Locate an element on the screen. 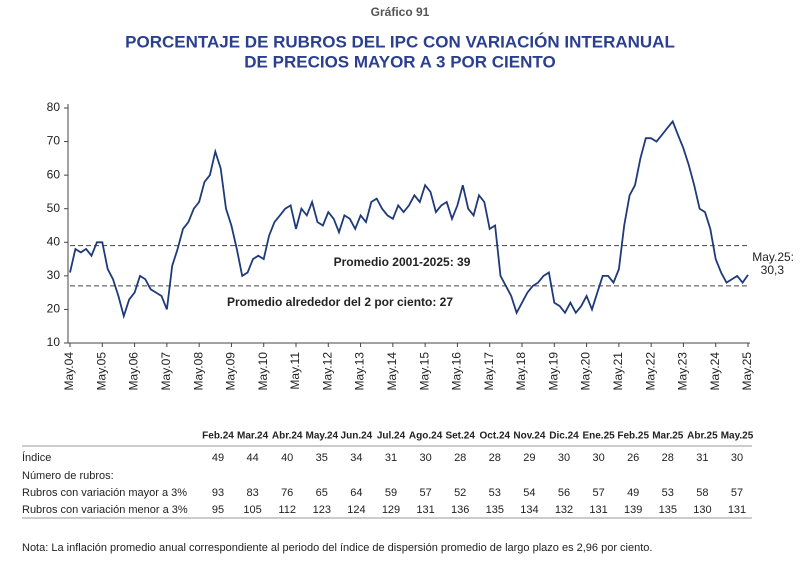 Image resolution: width=800 pixels, height=565 pixels. table-header: Ene.25 is located at coordinates (598, 436).